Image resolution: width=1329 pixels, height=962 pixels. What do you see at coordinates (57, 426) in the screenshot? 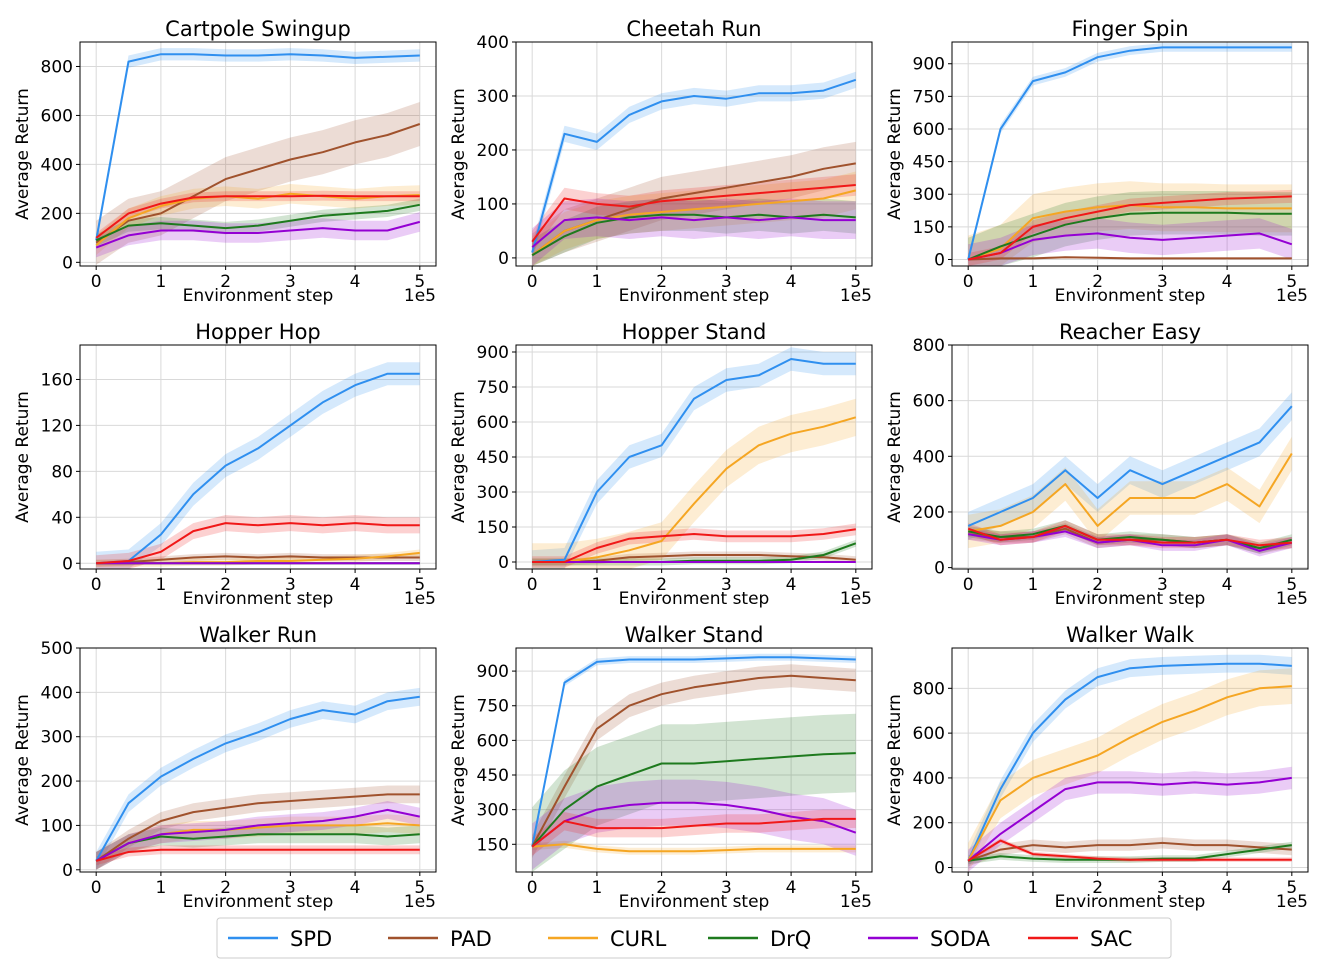
I see `y-tick-label: 120` at bounding box center [57, 426].